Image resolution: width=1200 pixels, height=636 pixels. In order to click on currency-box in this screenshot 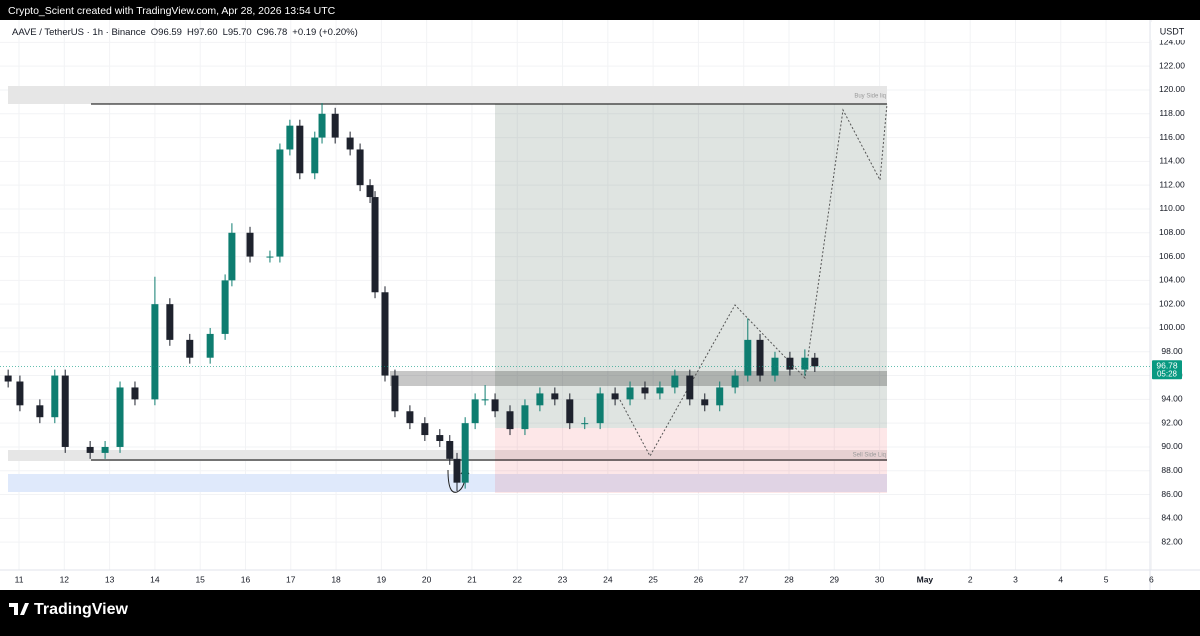, I will do `click(1175, 31)`.